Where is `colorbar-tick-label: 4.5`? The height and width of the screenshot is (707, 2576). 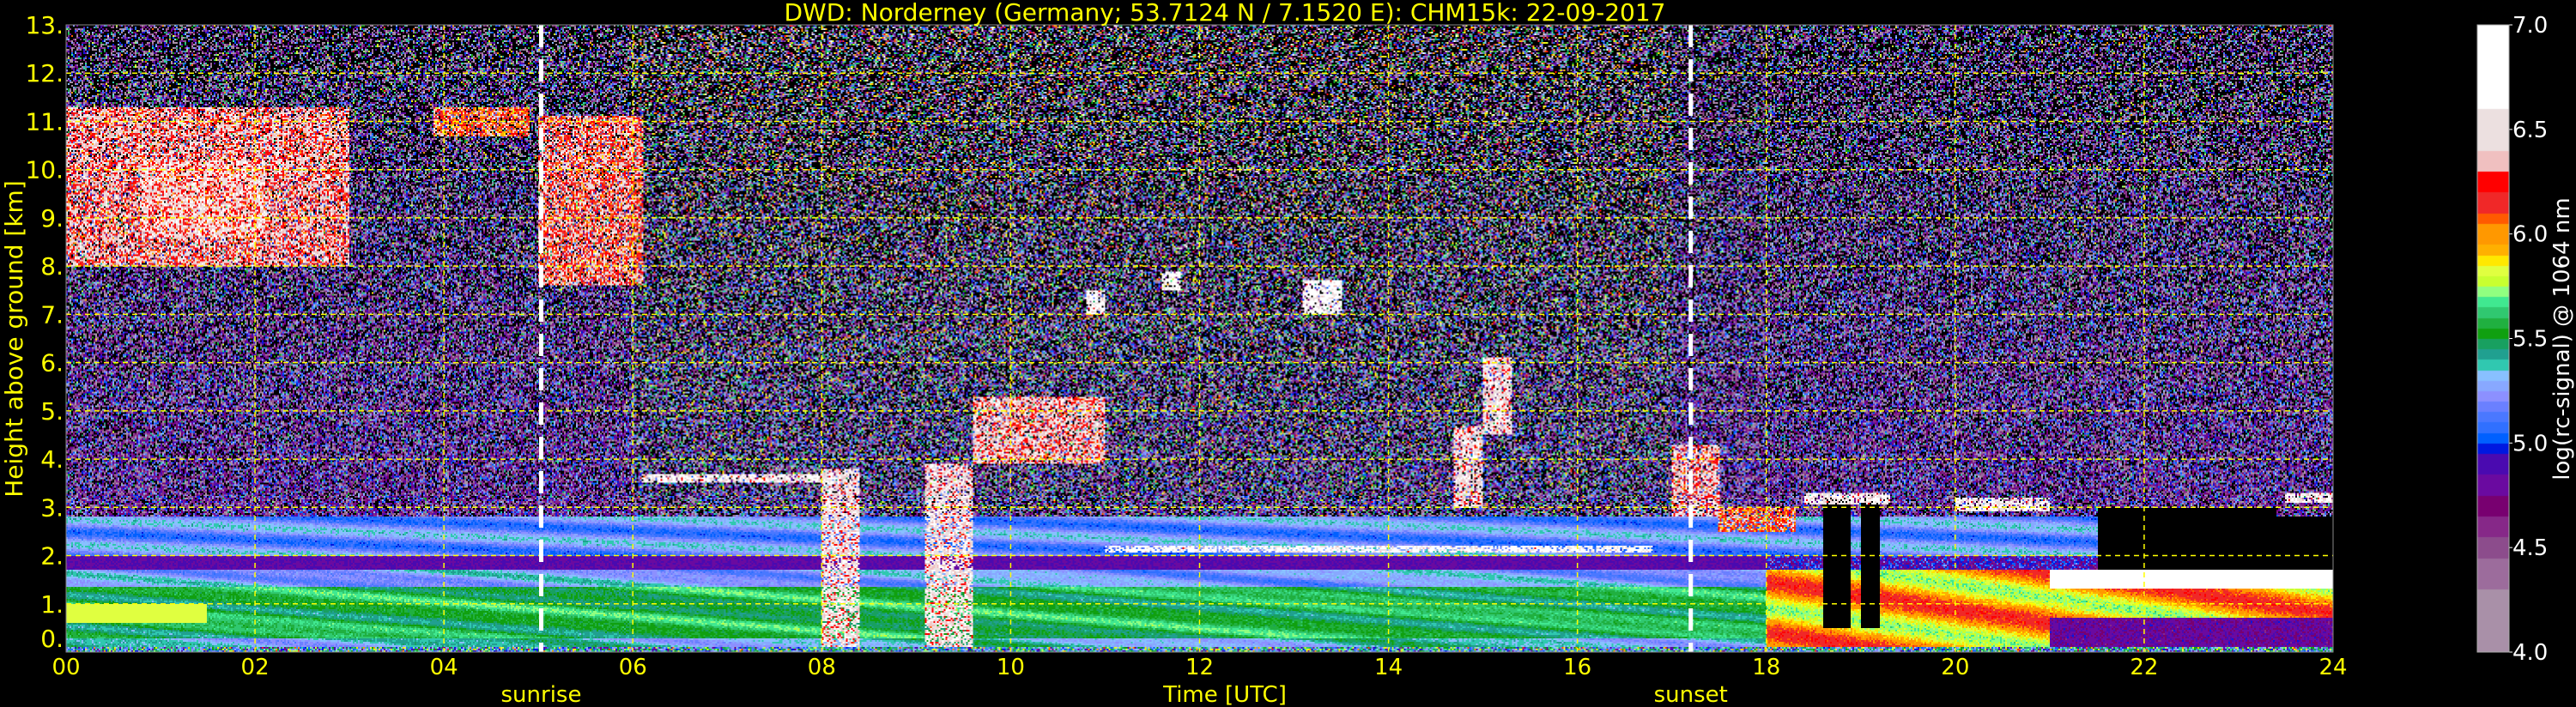
colorbar-tick-label: 4.5 is located at coordinates (2530, 548).